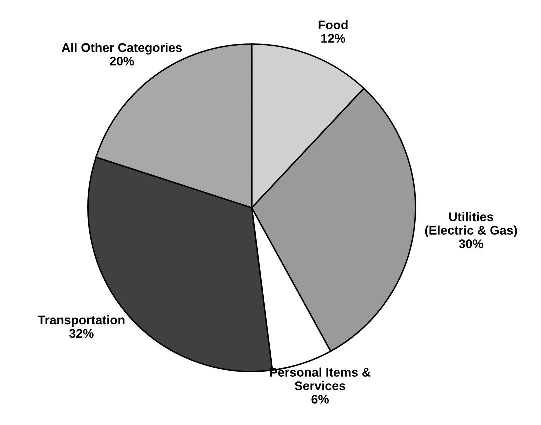 This screenshot has width=541, height=425. Describe the element at coordinates (81, 321) in the screenshot. I see `slice-label: Transportation` at that location.